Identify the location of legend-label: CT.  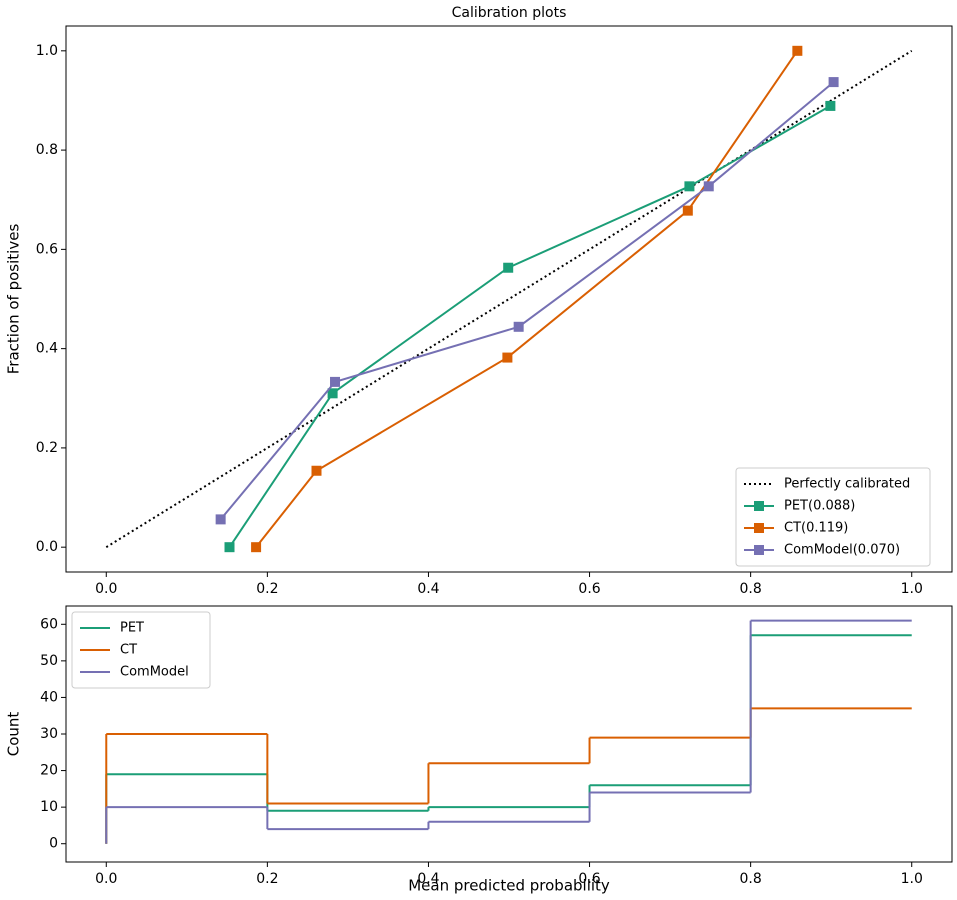
(128, 650).